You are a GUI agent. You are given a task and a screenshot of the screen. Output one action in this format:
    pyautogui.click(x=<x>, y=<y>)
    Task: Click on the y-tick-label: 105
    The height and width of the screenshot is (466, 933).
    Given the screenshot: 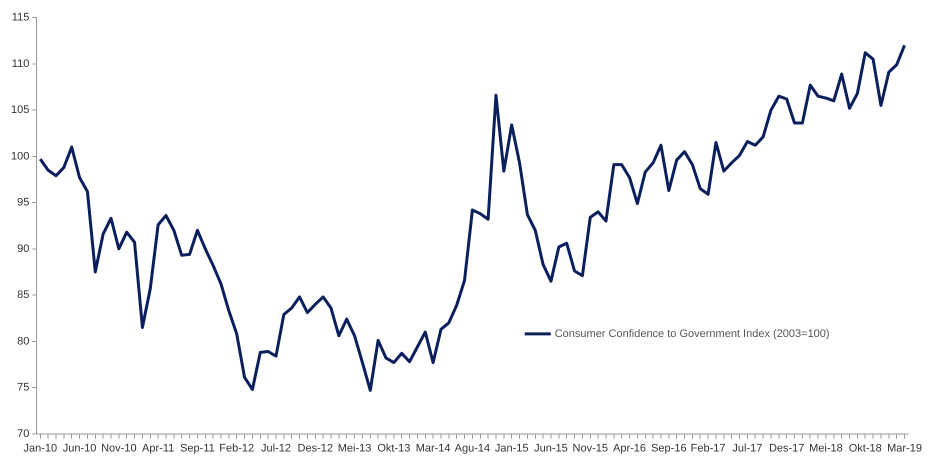 What is the action you would take?
    pyautogui.click(x=20, y=110)
    